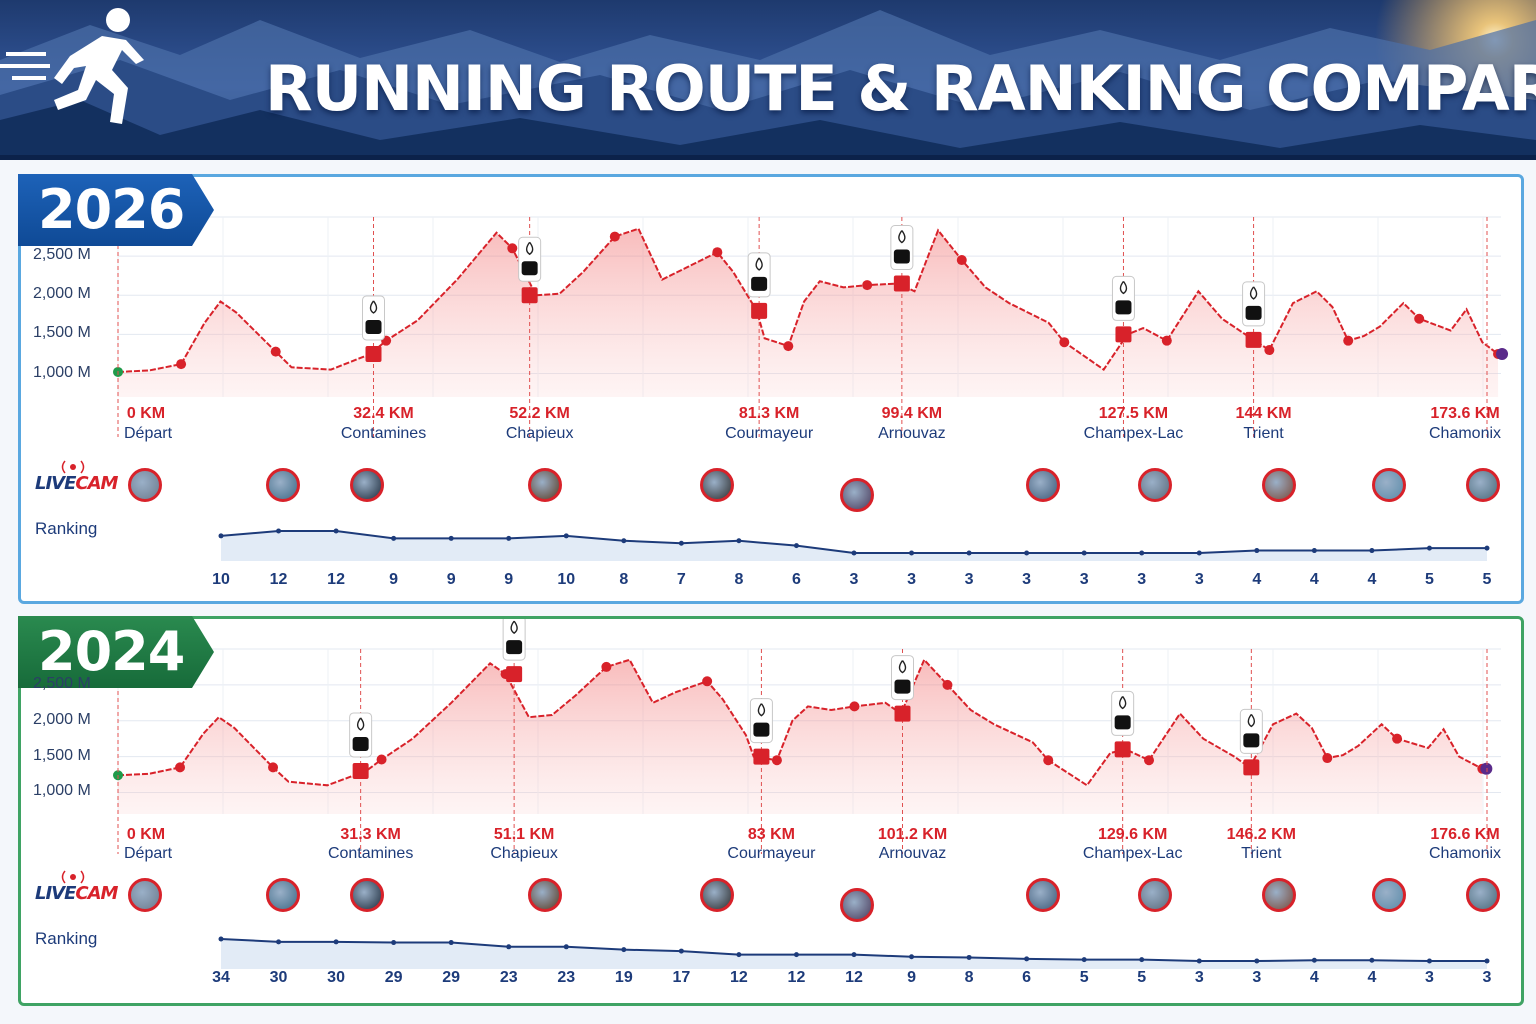  Describe the element at coordinates (221, 977) in the screenshot. I see `ranking-value: 34` at that location.